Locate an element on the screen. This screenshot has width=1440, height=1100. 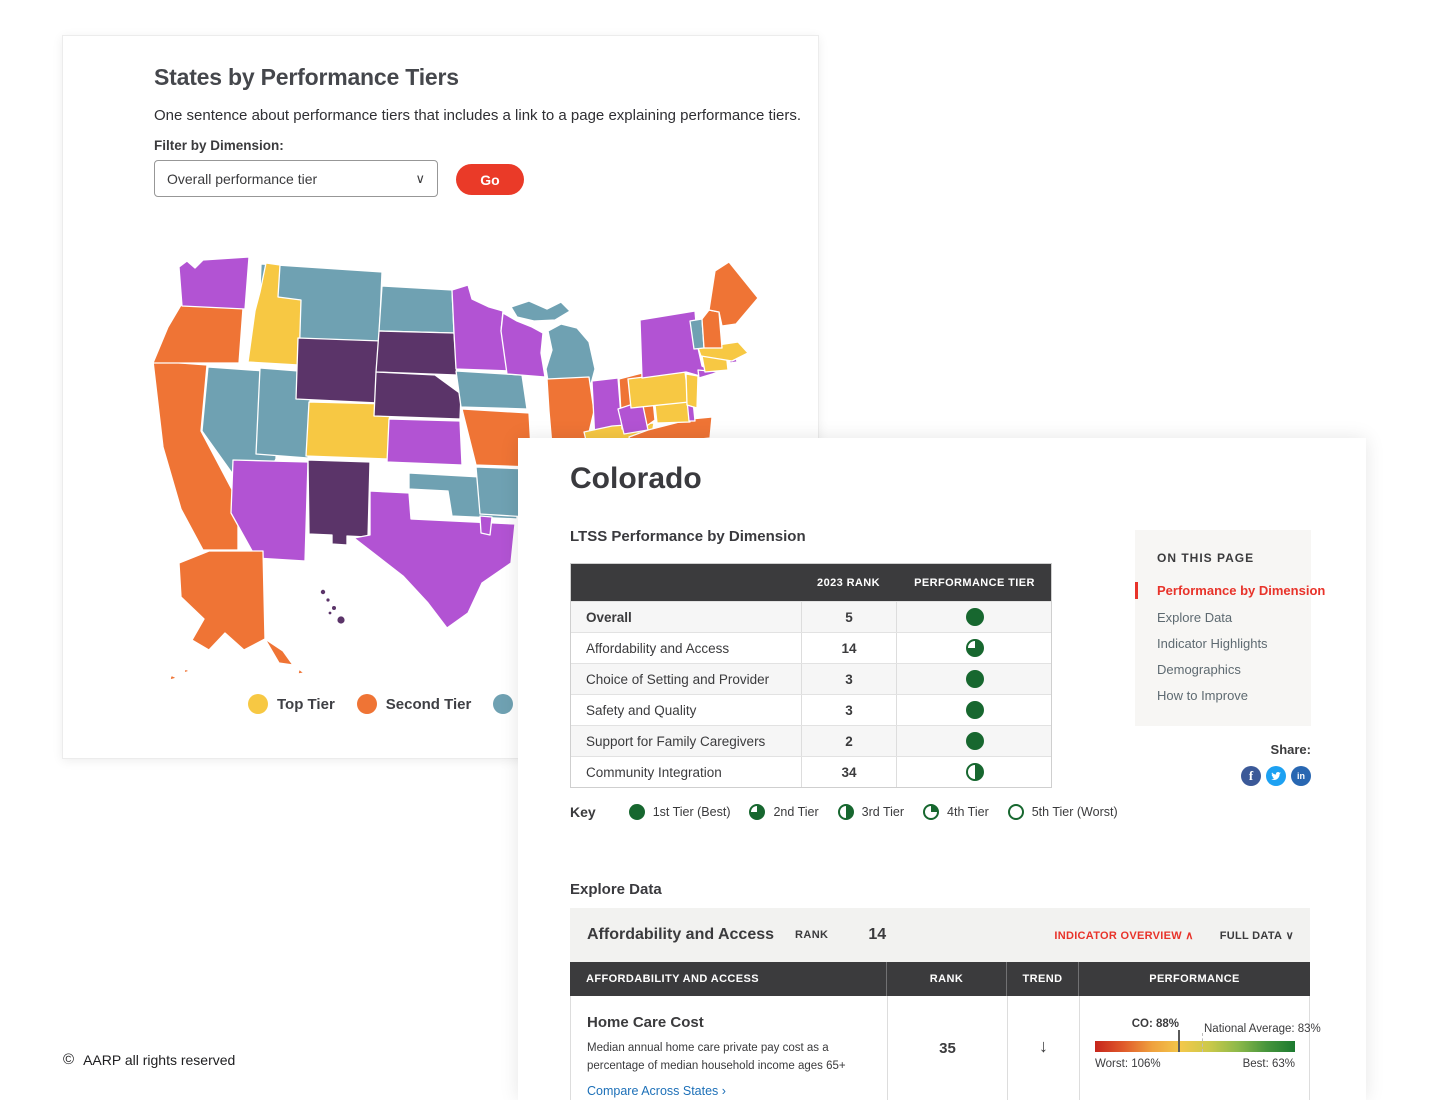
legend-item-top-tier: Top Tier is located at coordinates (291, 704).